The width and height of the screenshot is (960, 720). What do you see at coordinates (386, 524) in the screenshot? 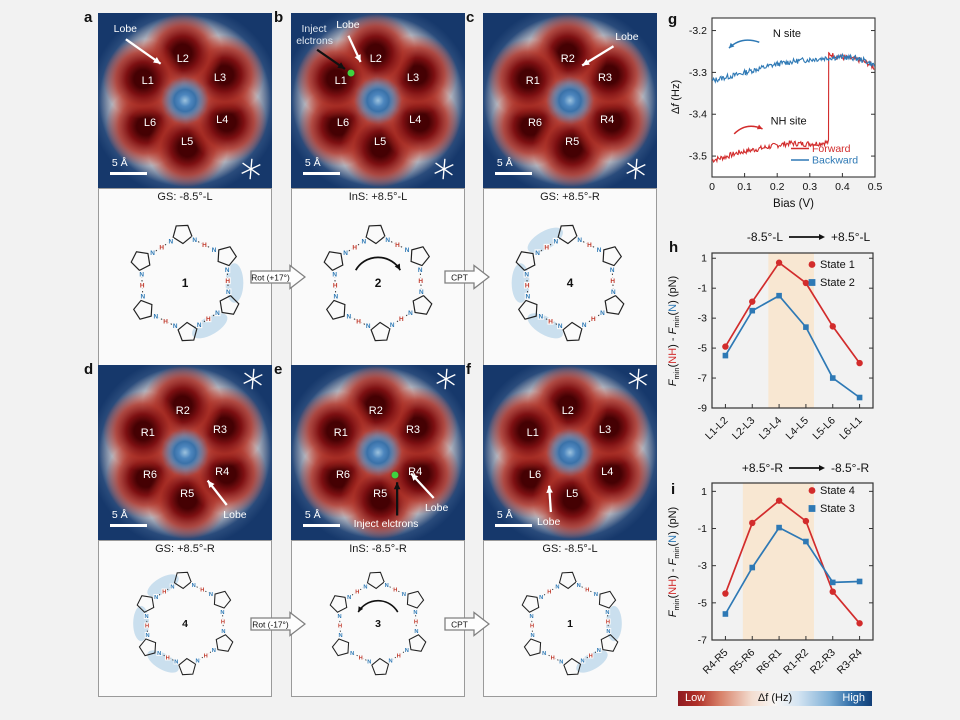
I see `annotation-text: Inject elctrons` at bounding box center [386, 524].